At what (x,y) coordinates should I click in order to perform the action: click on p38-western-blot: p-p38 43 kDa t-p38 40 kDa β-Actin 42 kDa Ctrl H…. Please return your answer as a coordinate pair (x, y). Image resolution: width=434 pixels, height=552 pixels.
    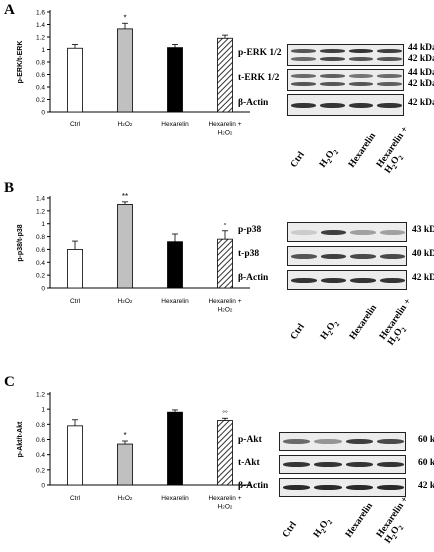
    Looking at the image, I should click on (333, 284).